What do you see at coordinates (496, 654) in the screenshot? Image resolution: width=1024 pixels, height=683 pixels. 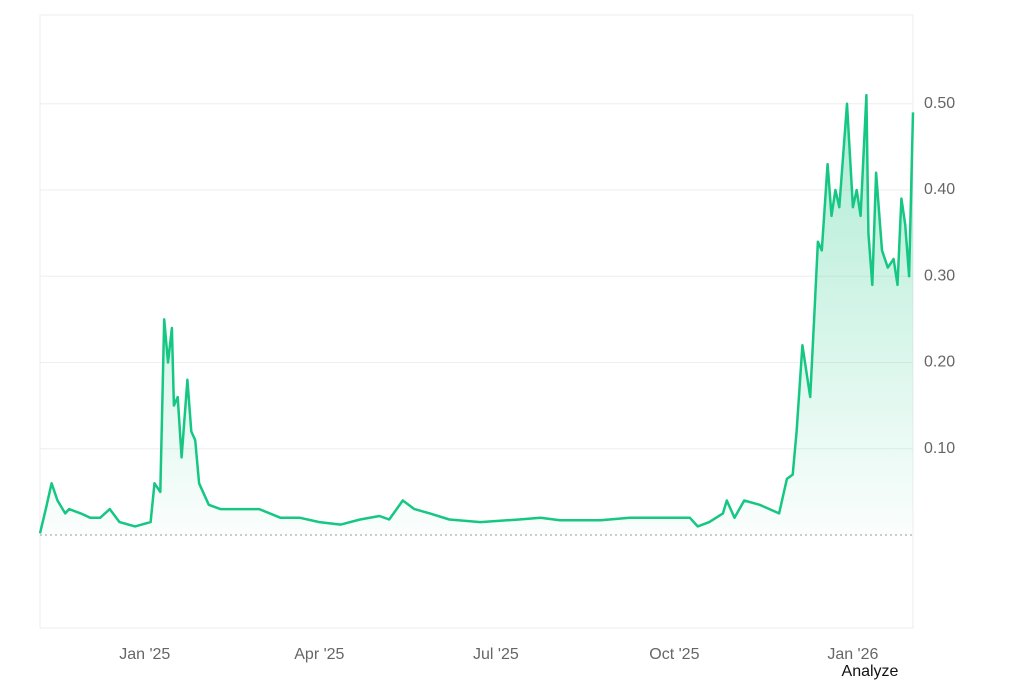 I see `x-tick-label: Jul '25` at bounding box center [496, 654].